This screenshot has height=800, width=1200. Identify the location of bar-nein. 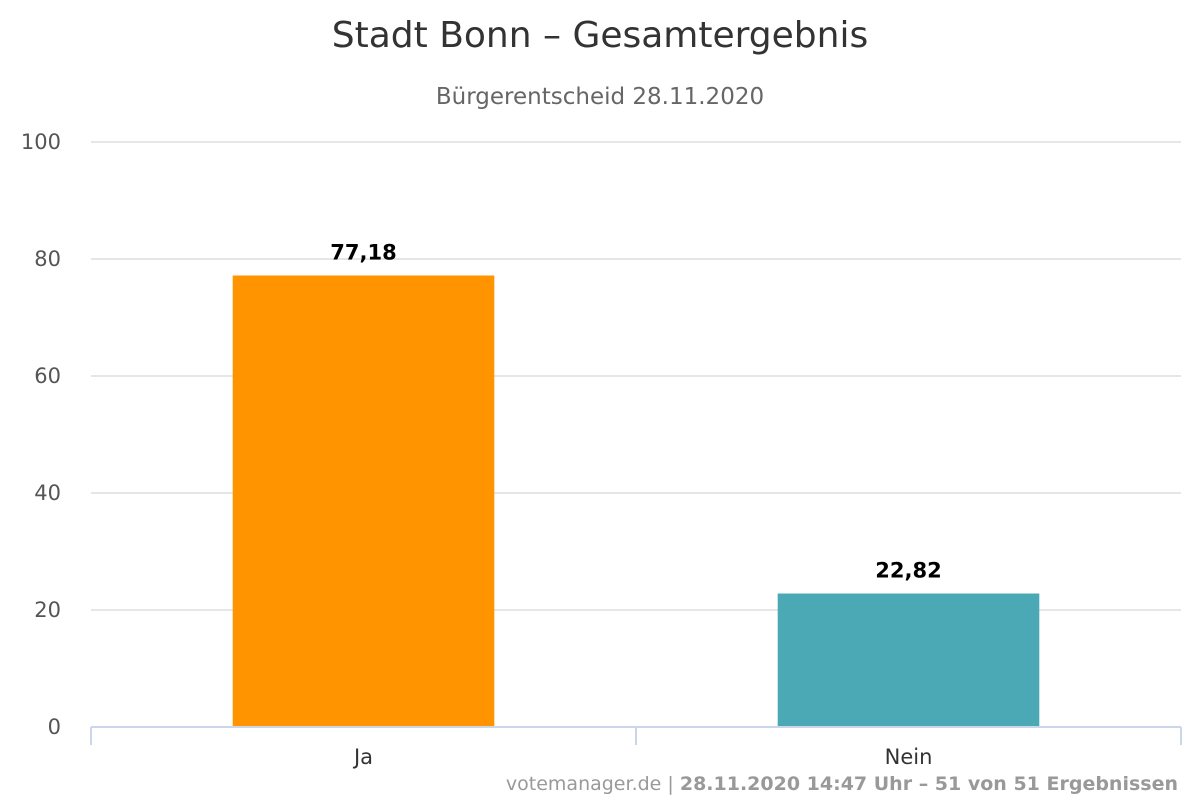
(908, 660).